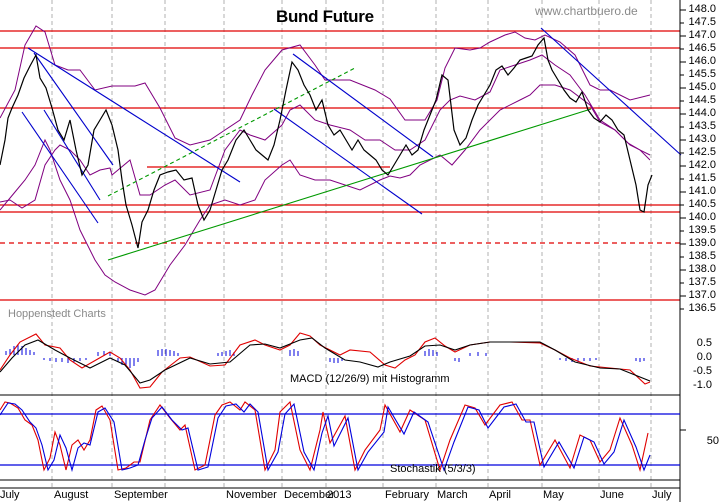 The height and width of the screenshot is (502, 723). Describe the element at coordinates (702, 308) in the screenshot. I see `ytick: 136.5` at that location.